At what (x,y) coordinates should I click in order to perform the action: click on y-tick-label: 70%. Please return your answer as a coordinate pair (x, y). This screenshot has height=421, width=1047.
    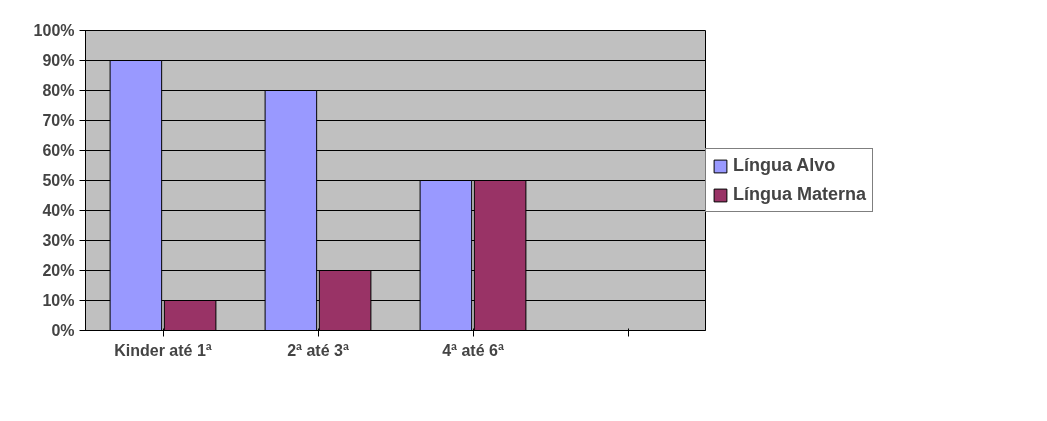
    Looking at the image, I should click on (58, 120).